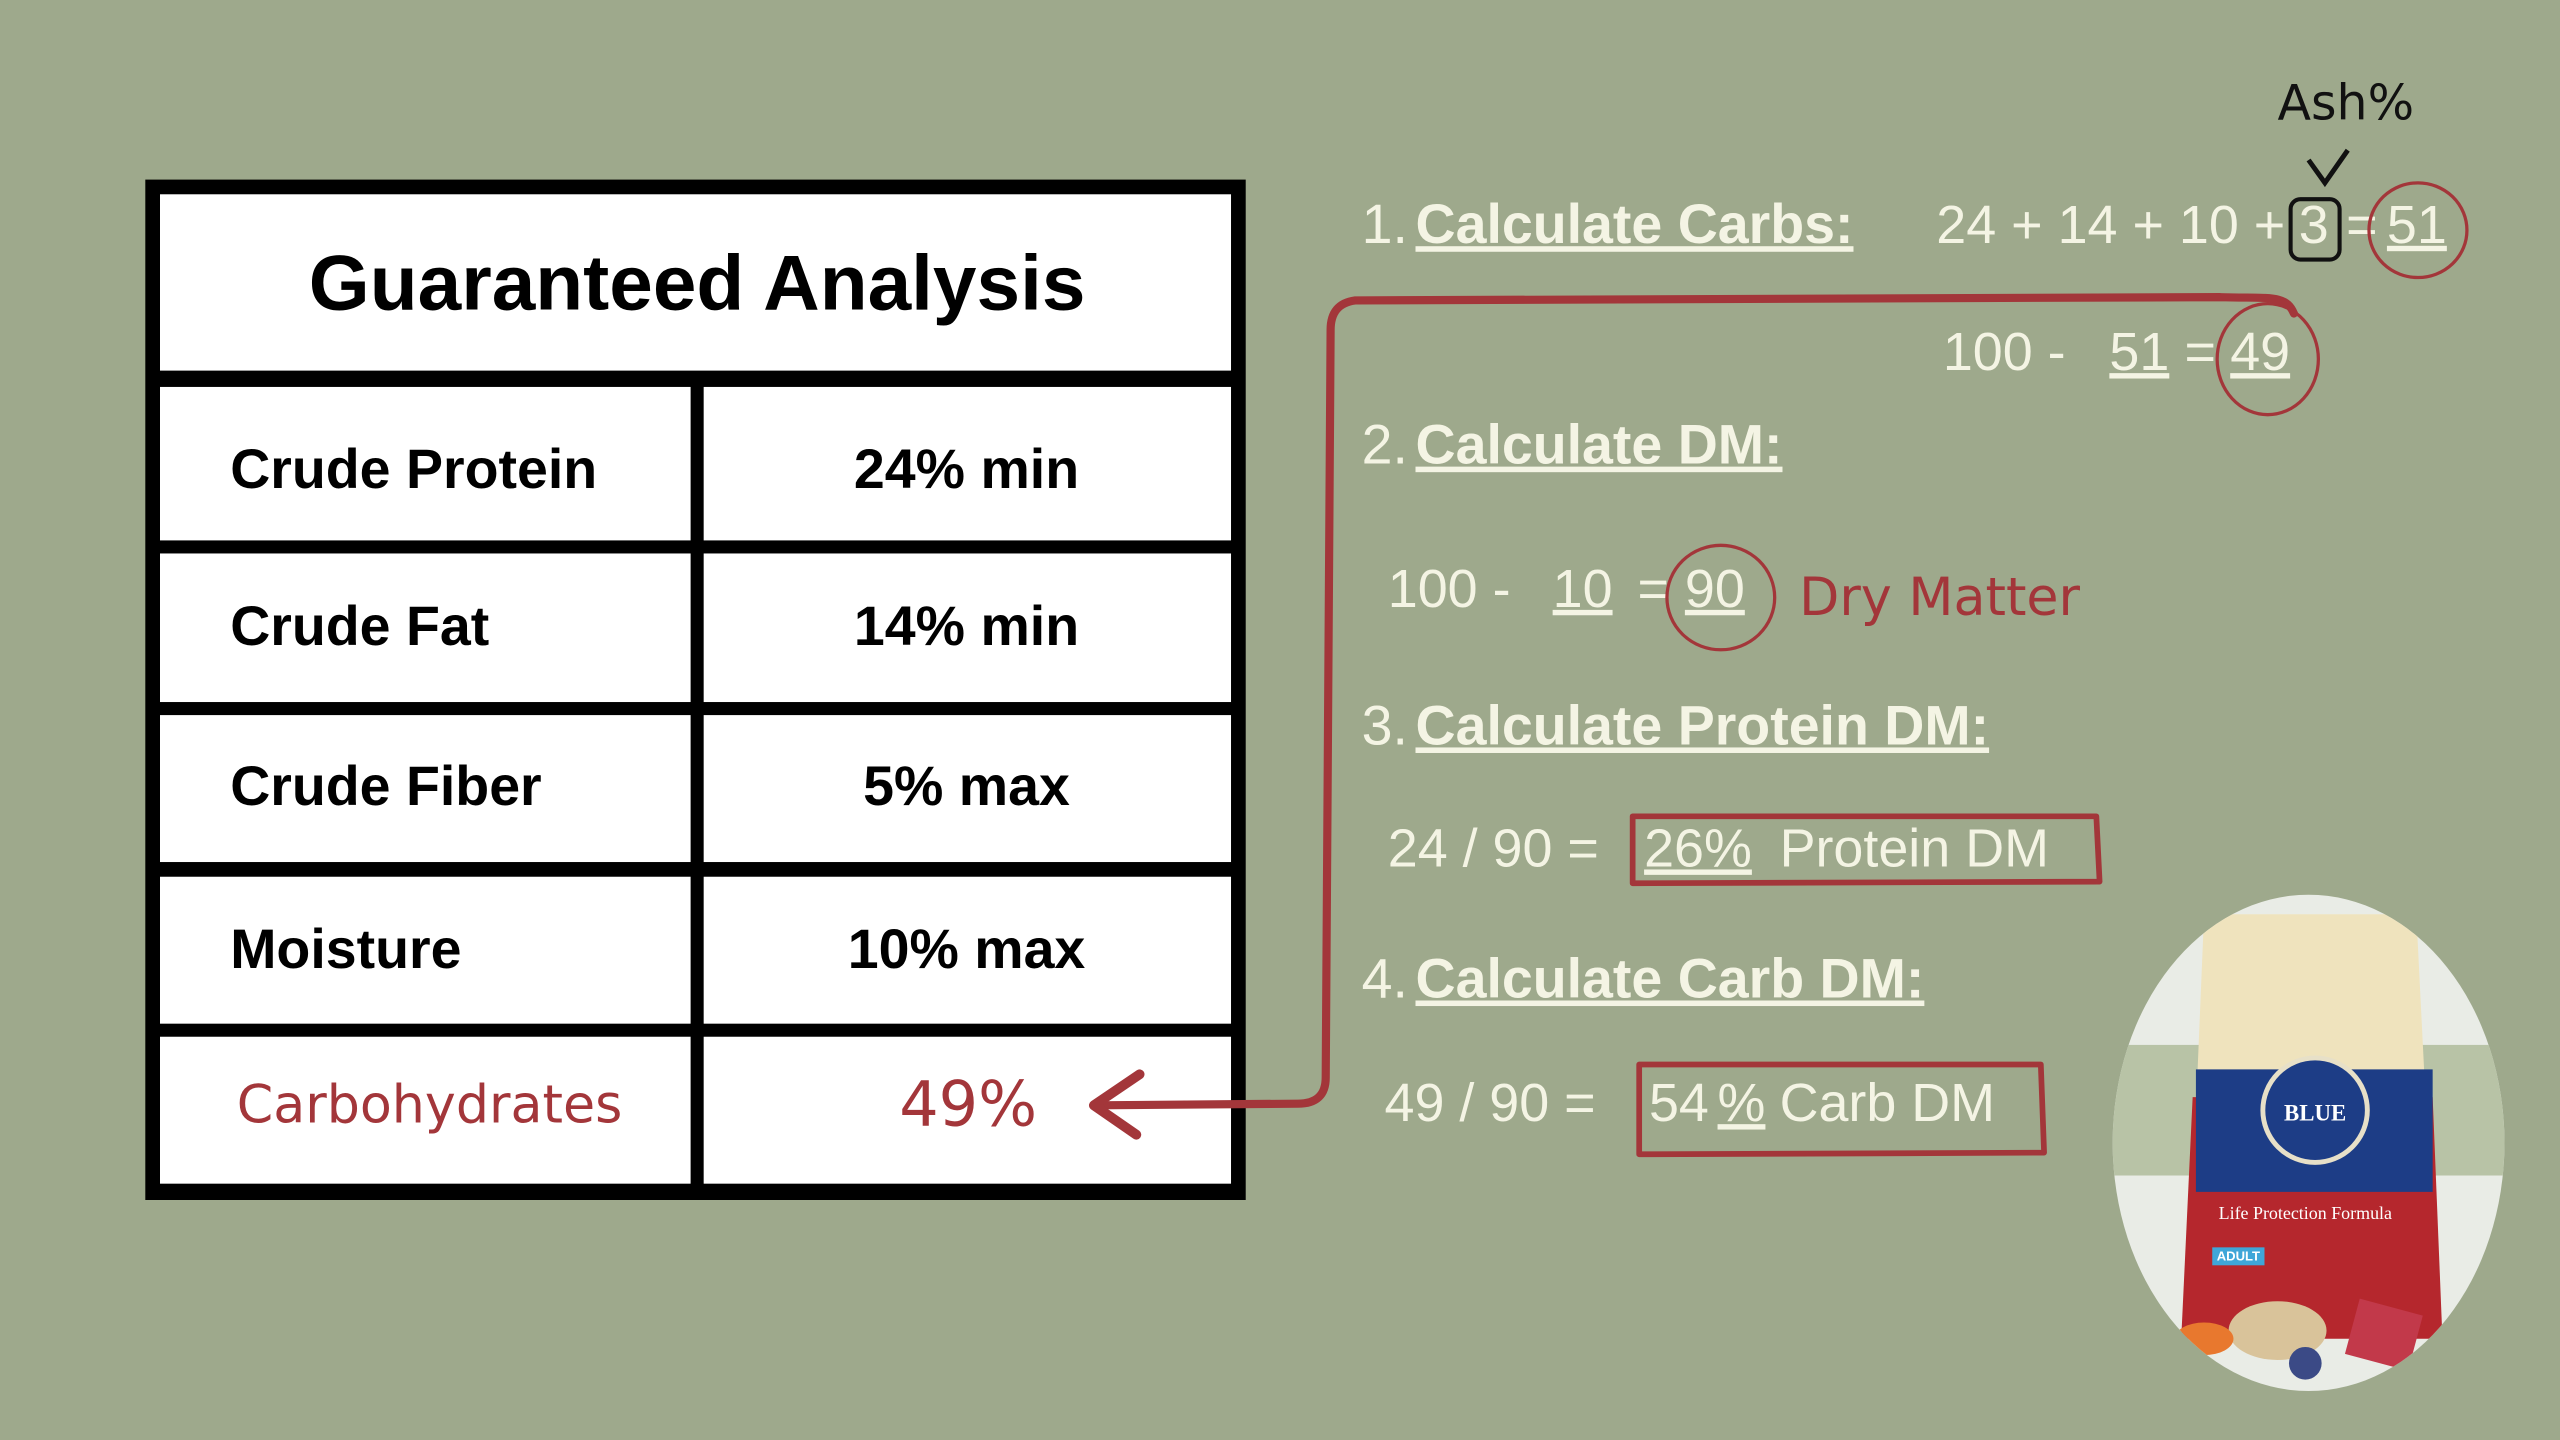 This screenshot has width=2560, height=1440. Describe the element at coordinates (1887, 1103) in the screenshot. I see `equation: Carb DM` at that location.